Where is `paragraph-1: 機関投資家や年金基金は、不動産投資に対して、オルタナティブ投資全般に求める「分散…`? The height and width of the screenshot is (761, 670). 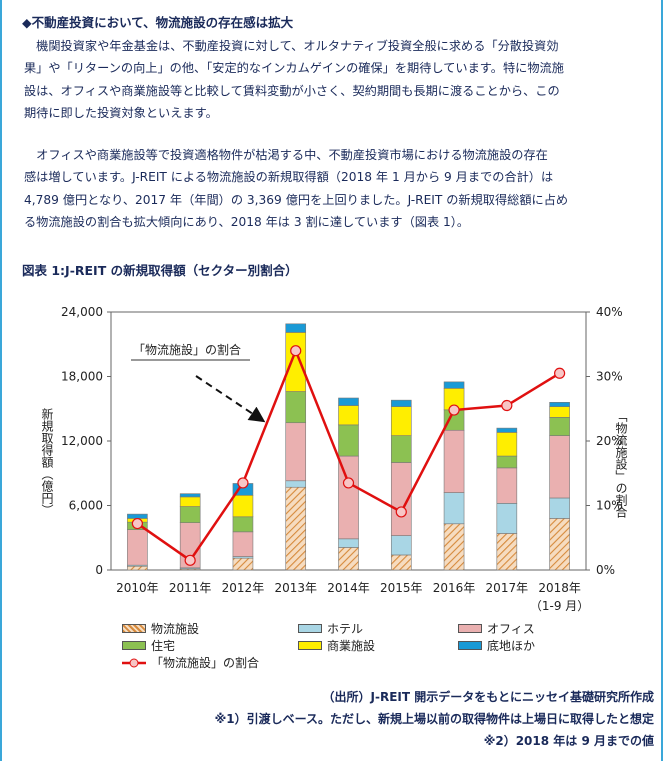 paragraph-1: 機関投資家や年金基金は、不動産投資に対して、オルタナティブ投資全般に求める「分散… is located at coordinates (334, 80).